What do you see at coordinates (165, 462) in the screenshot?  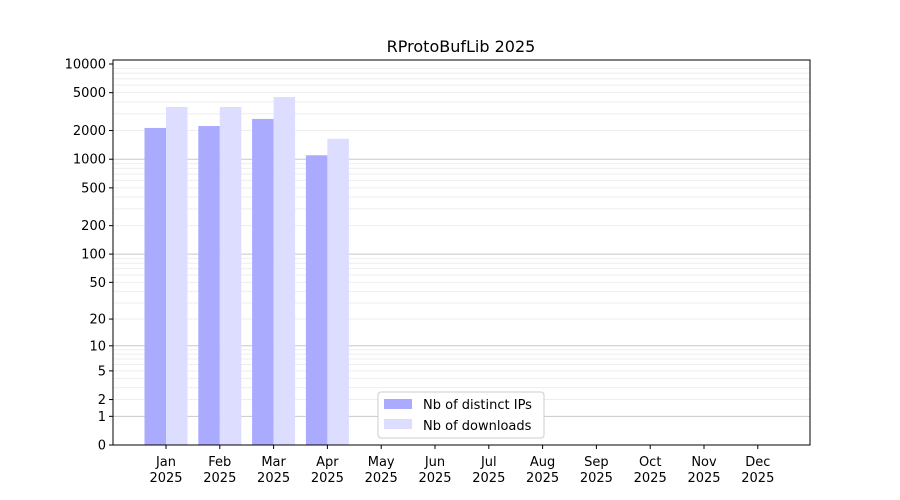 I see `x-tick-label: Jan` at bounding box center [165, 462].